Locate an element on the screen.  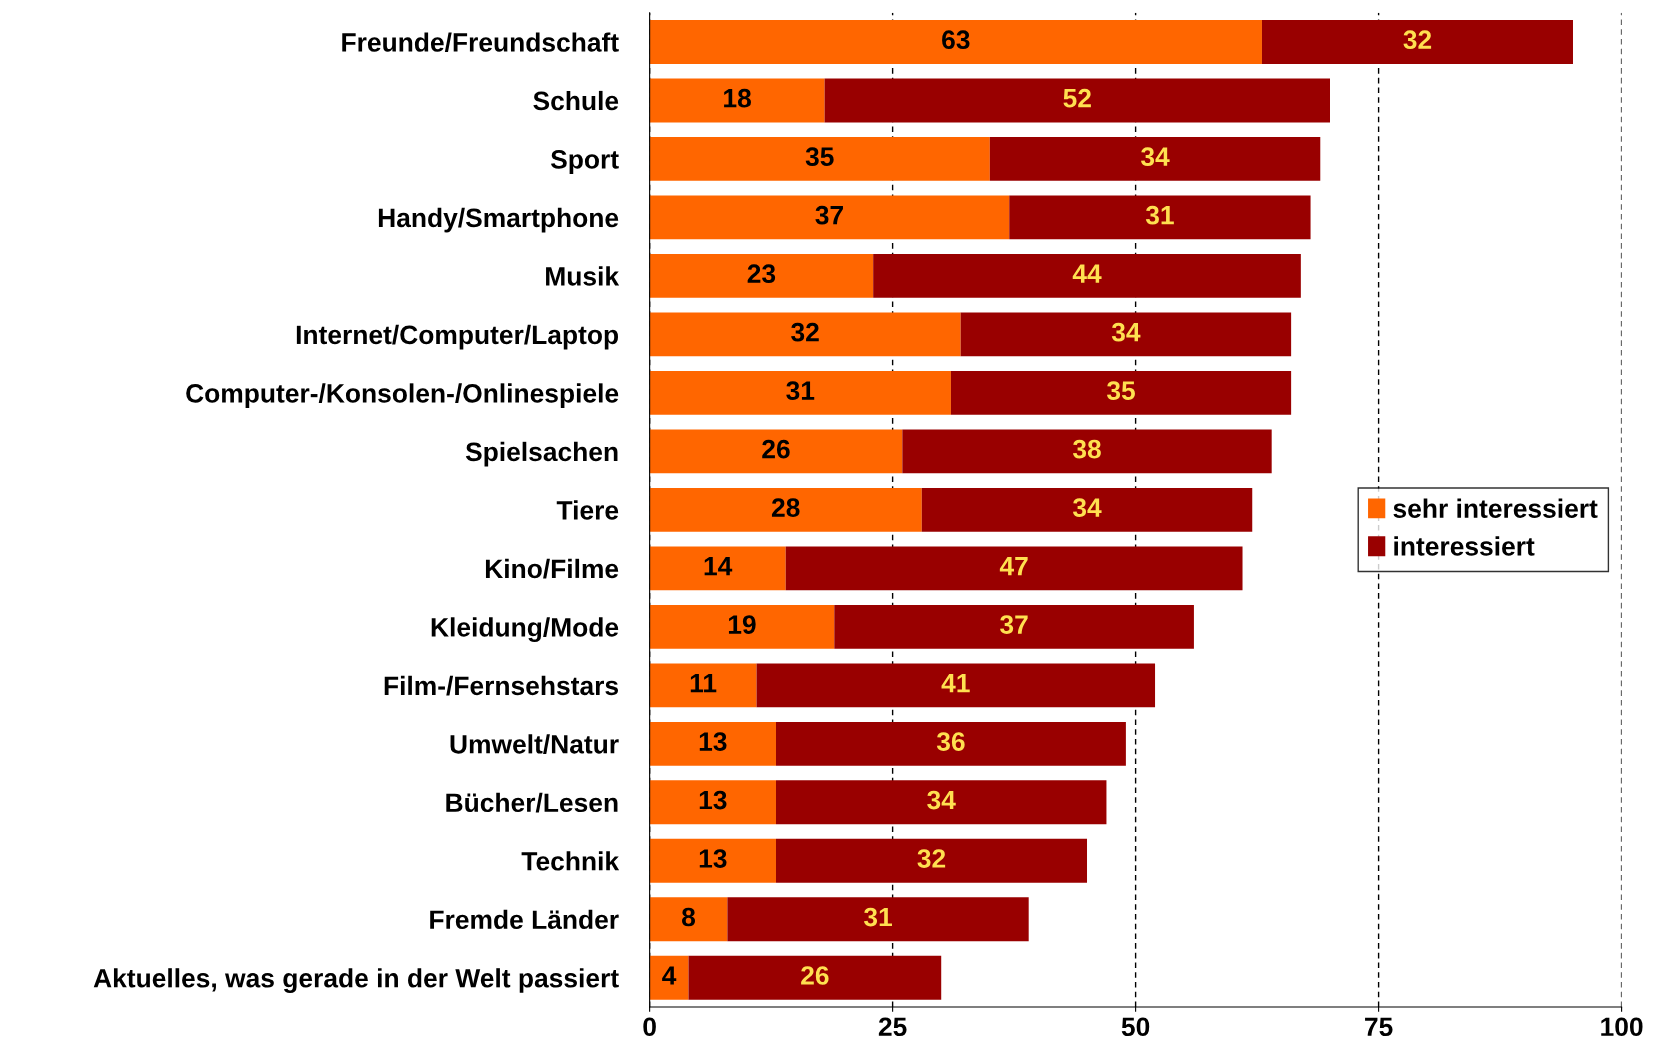
y-tick-label: Internet/Computer/Laptop is located at coordinates (457, 337).